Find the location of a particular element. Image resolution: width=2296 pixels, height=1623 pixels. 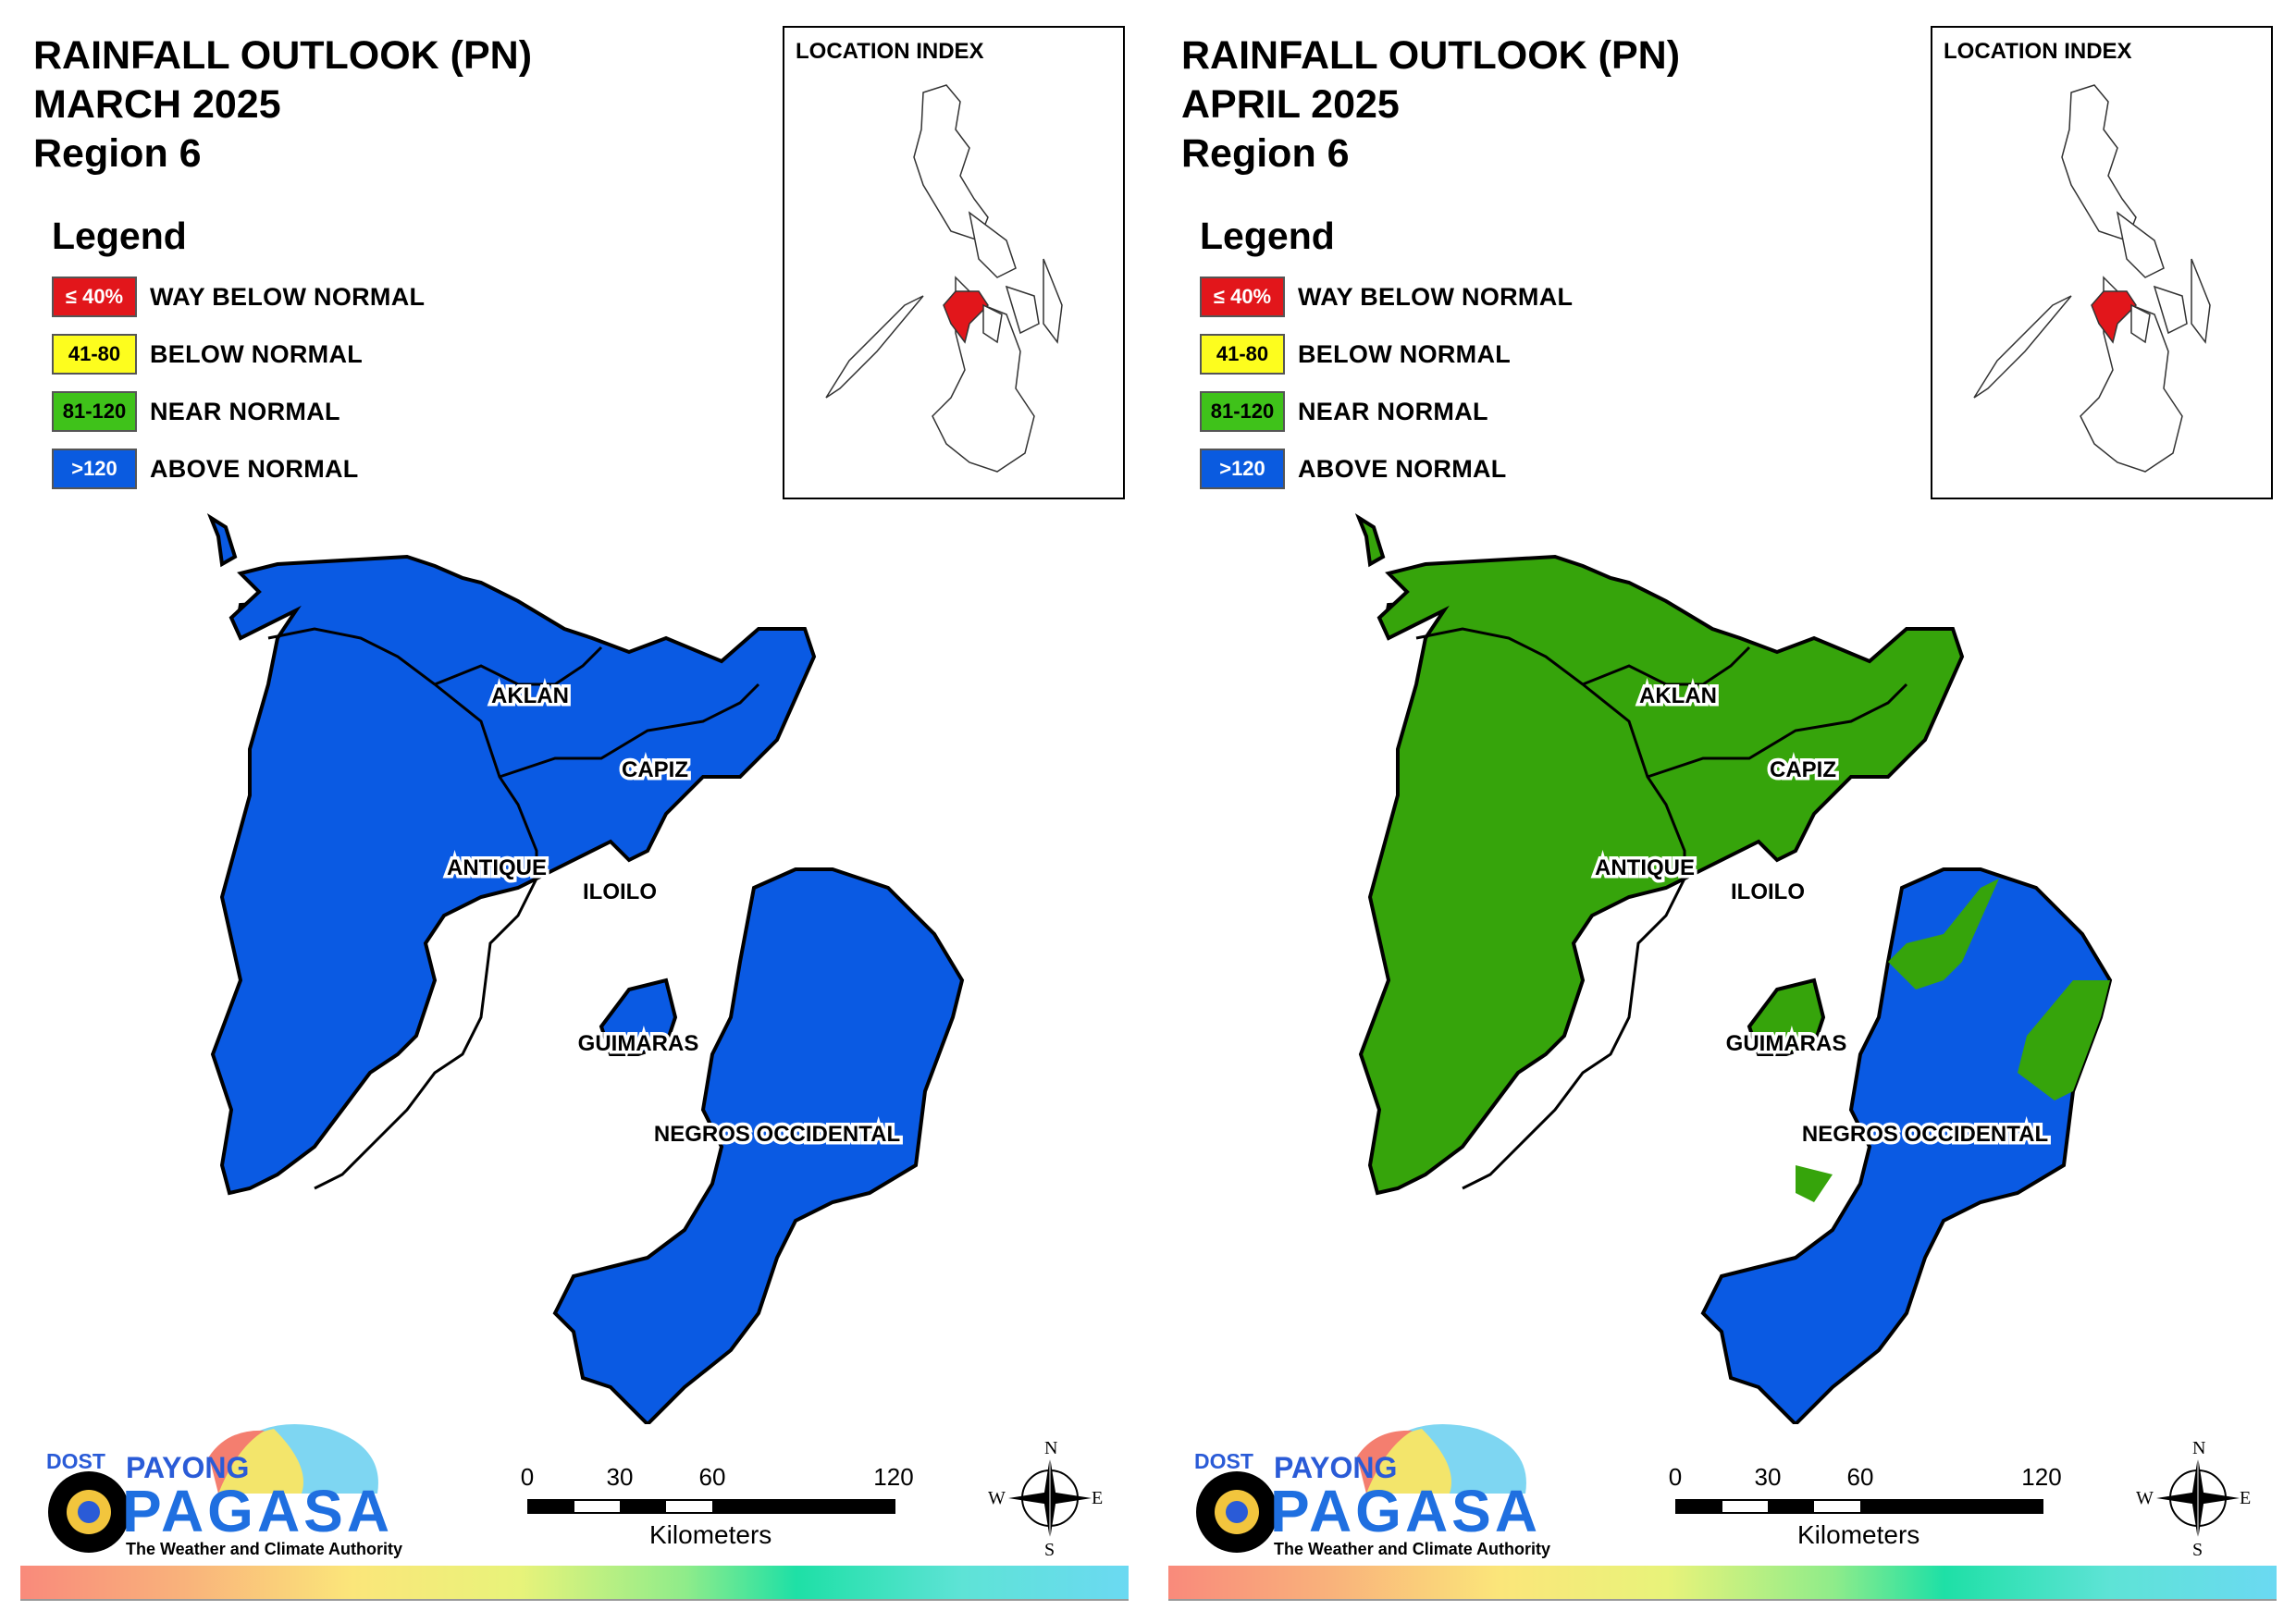

legend-item-near-normal: 81-120 NEAR NORMAL is located at coordinates (238, 411).